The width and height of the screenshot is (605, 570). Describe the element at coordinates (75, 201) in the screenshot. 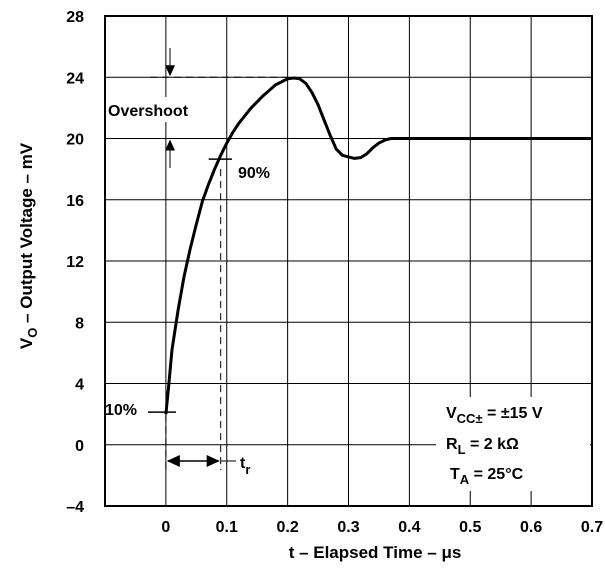

I see `y-tick-label: 16` at that location.